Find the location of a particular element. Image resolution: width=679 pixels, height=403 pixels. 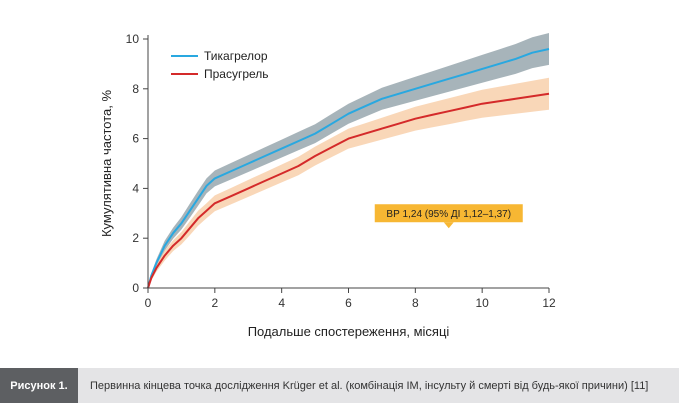

annotation-box is located at coordinates (448, 213).